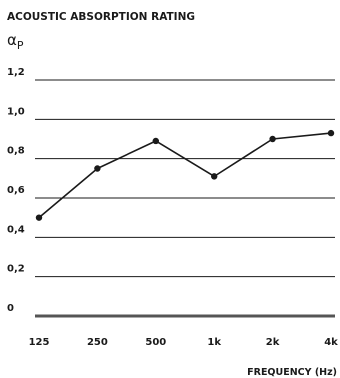 The image size is (340, 378). I want to click on x-tick-label: 125, so click(39, 342).